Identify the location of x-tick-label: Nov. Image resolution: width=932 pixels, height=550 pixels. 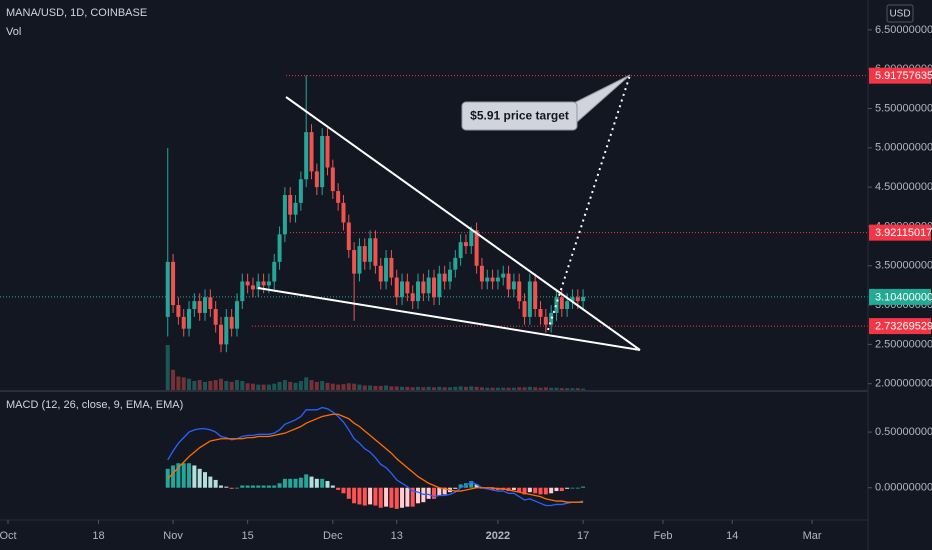
(173, 536).